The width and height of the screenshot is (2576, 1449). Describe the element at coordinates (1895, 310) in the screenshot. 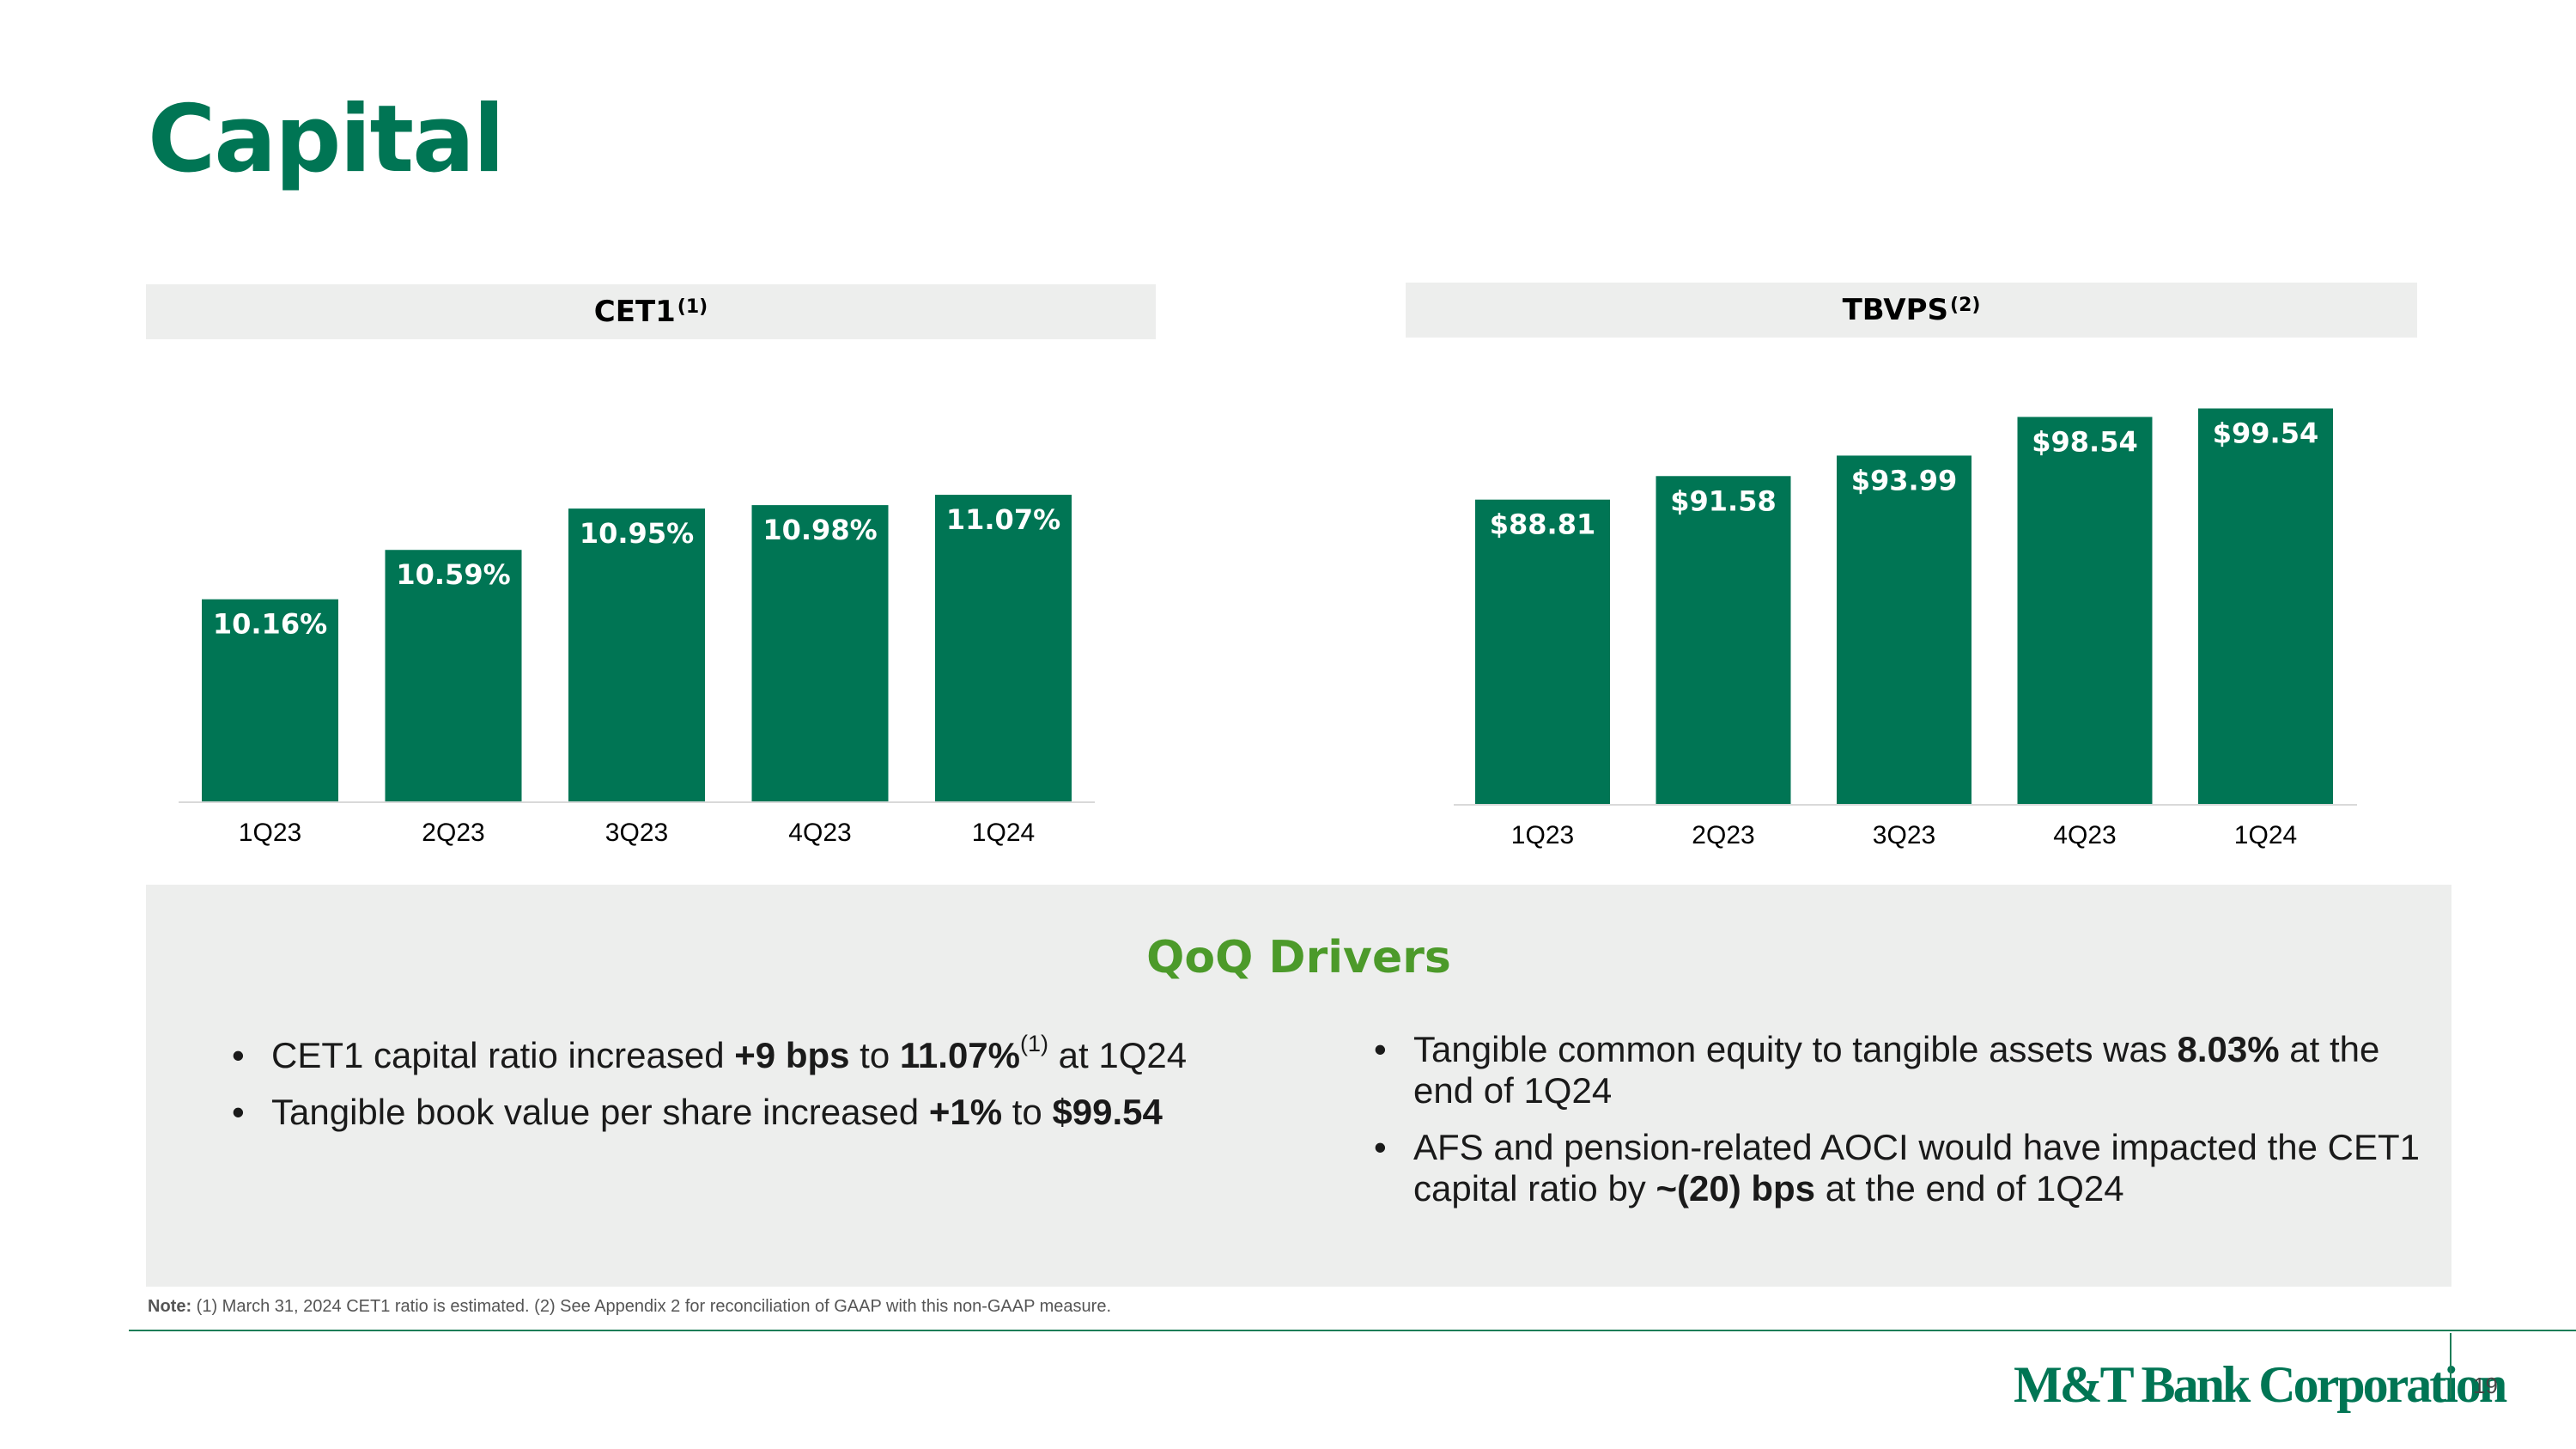

I see `tbvps-chart-title: TBVPS` at that location.